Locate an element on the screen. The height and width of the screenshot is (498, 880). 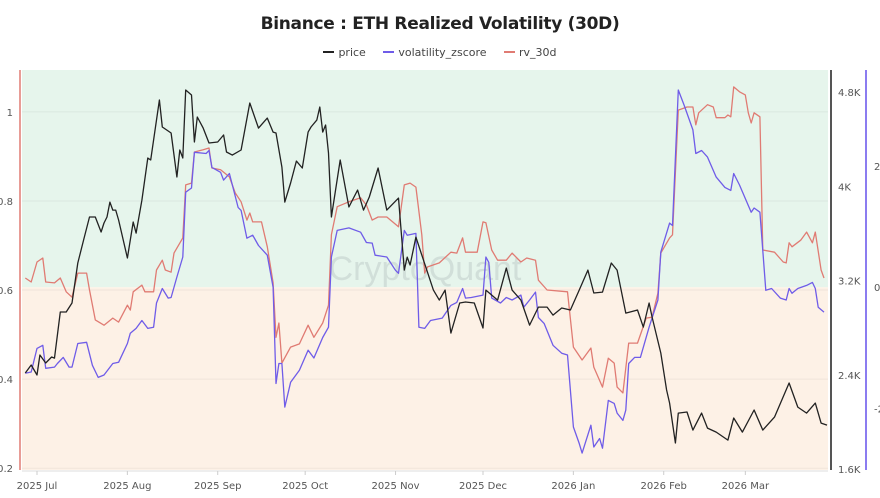
price-tick-label: 3.2K is located at coordinates (849, 282).